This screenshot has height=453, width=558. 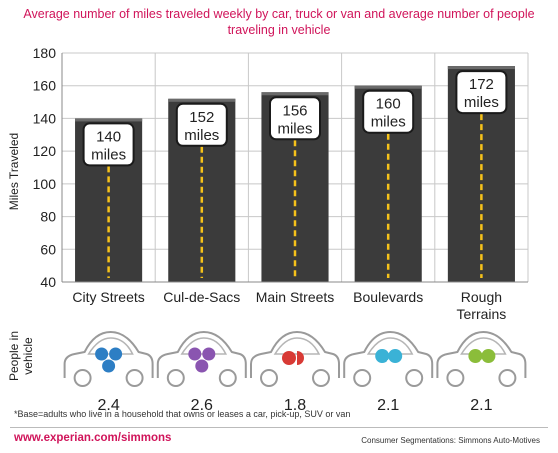 I want to click on y-tick-label: 120, so click(x=45, y=151).